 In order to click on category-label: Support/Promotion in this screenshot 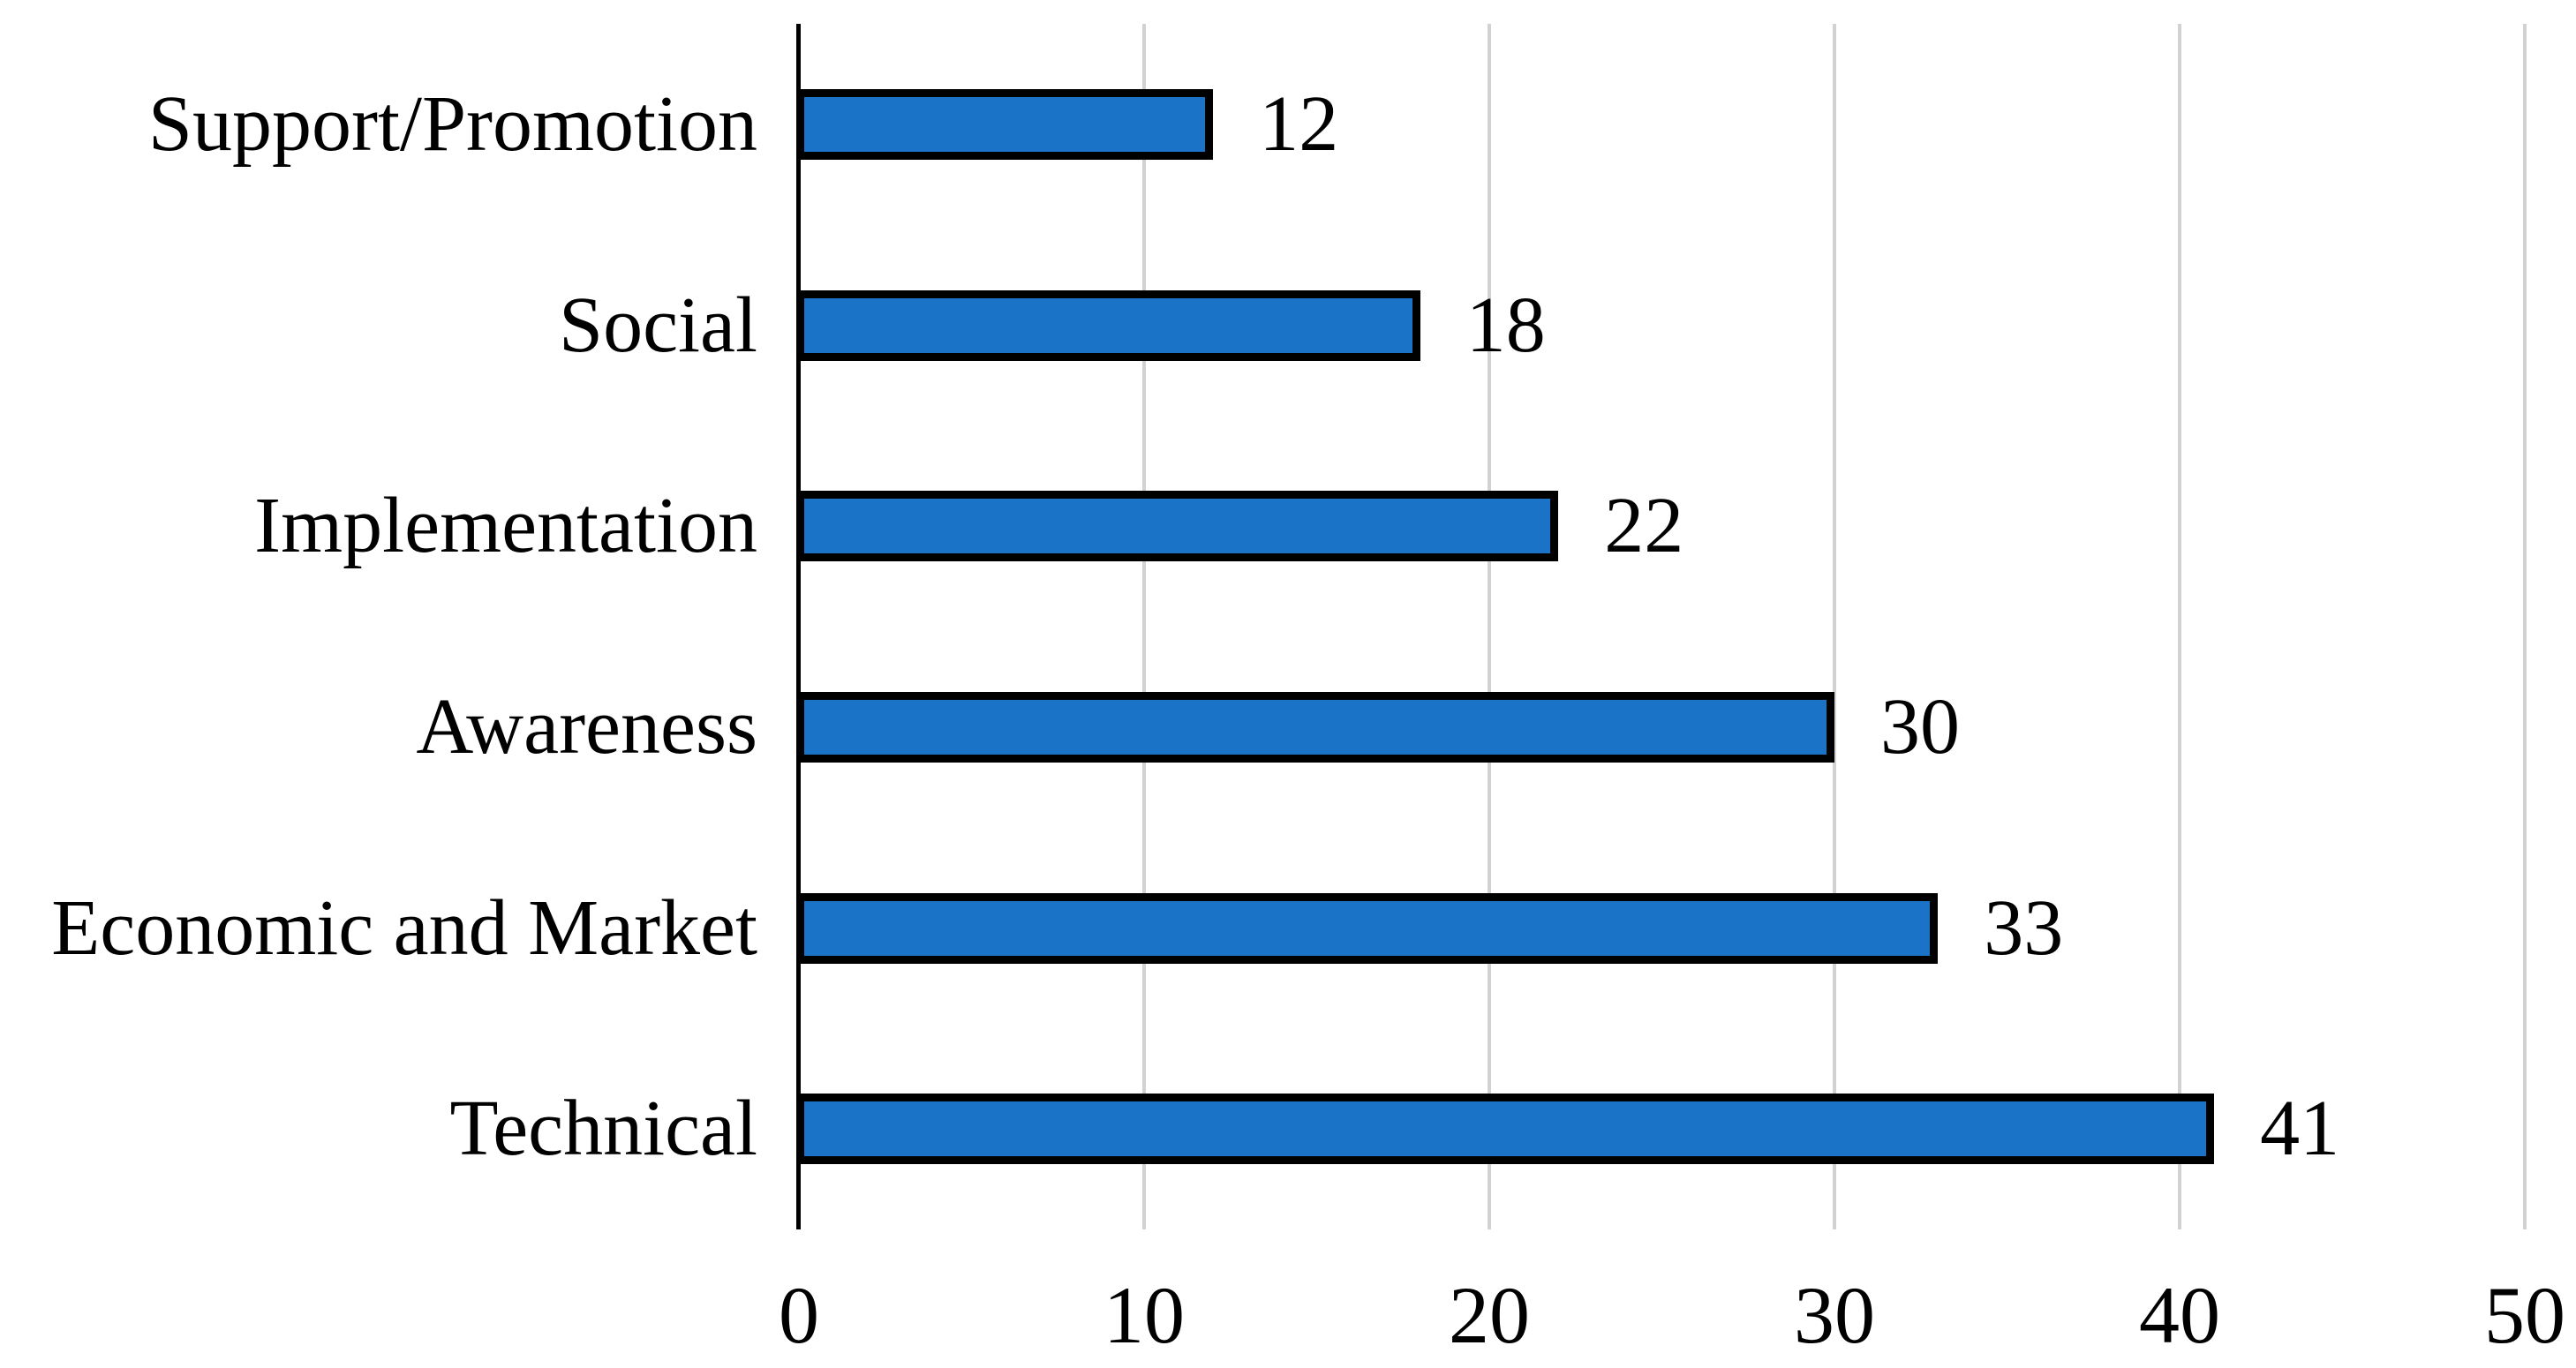, I will do `click(452, 123)`.